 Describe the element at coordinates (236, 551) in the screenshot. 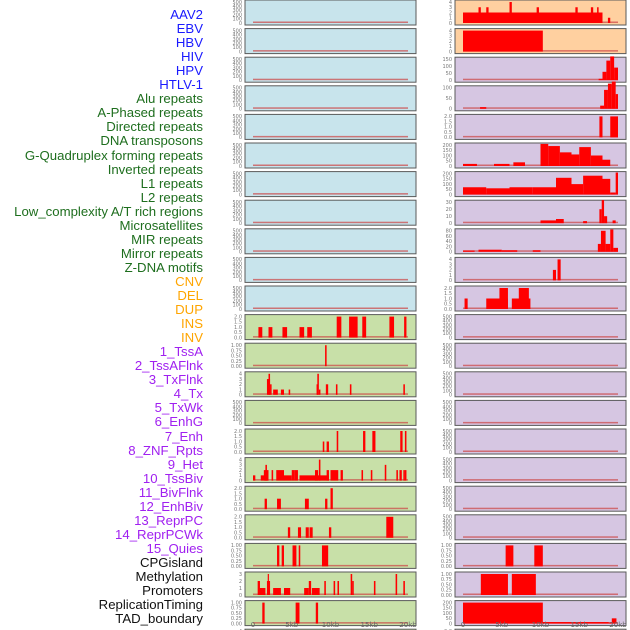

I see `y-tick-label: 0.75` at that location.